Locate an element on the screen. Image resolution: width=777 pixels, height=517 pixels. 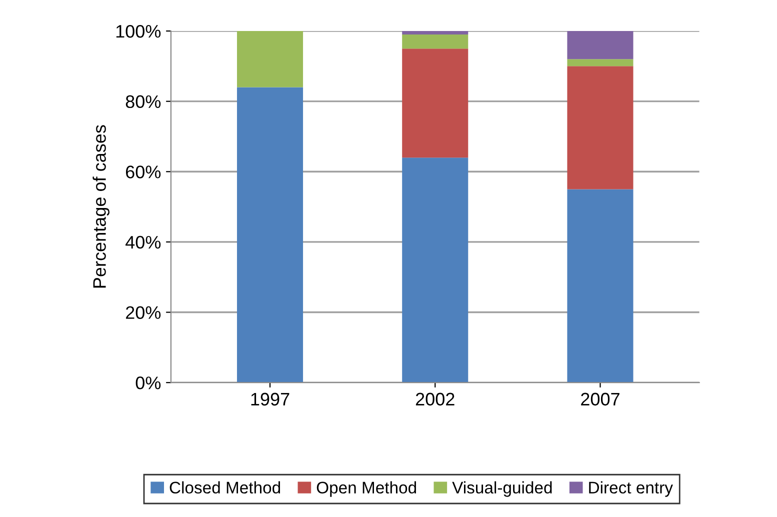
y-axis-title: Percentage of cases is located at coordinates (101, 206).